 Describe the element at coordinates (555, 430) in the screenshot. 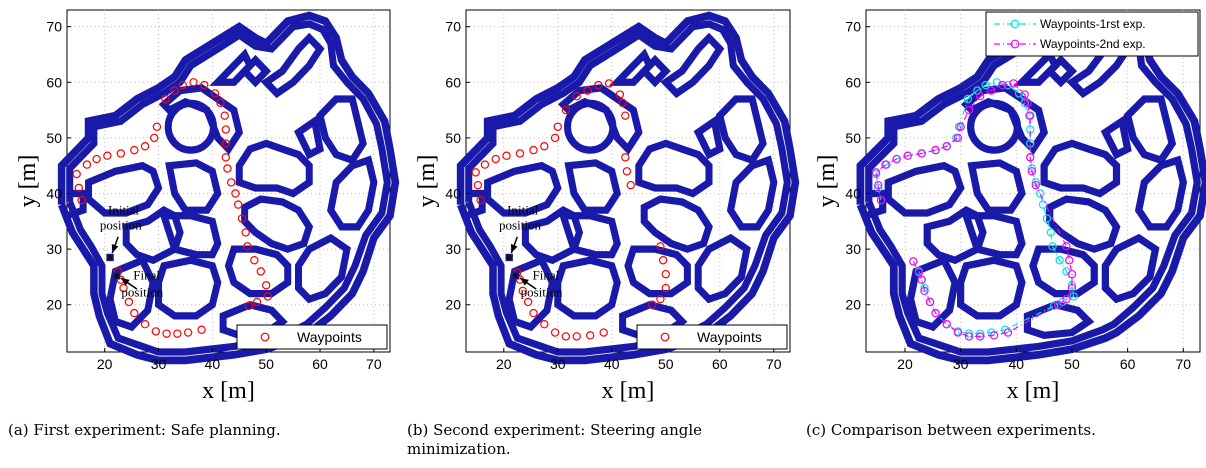

I see `caption-b-line1: (b) Second experiment: Steering angle` at that location.